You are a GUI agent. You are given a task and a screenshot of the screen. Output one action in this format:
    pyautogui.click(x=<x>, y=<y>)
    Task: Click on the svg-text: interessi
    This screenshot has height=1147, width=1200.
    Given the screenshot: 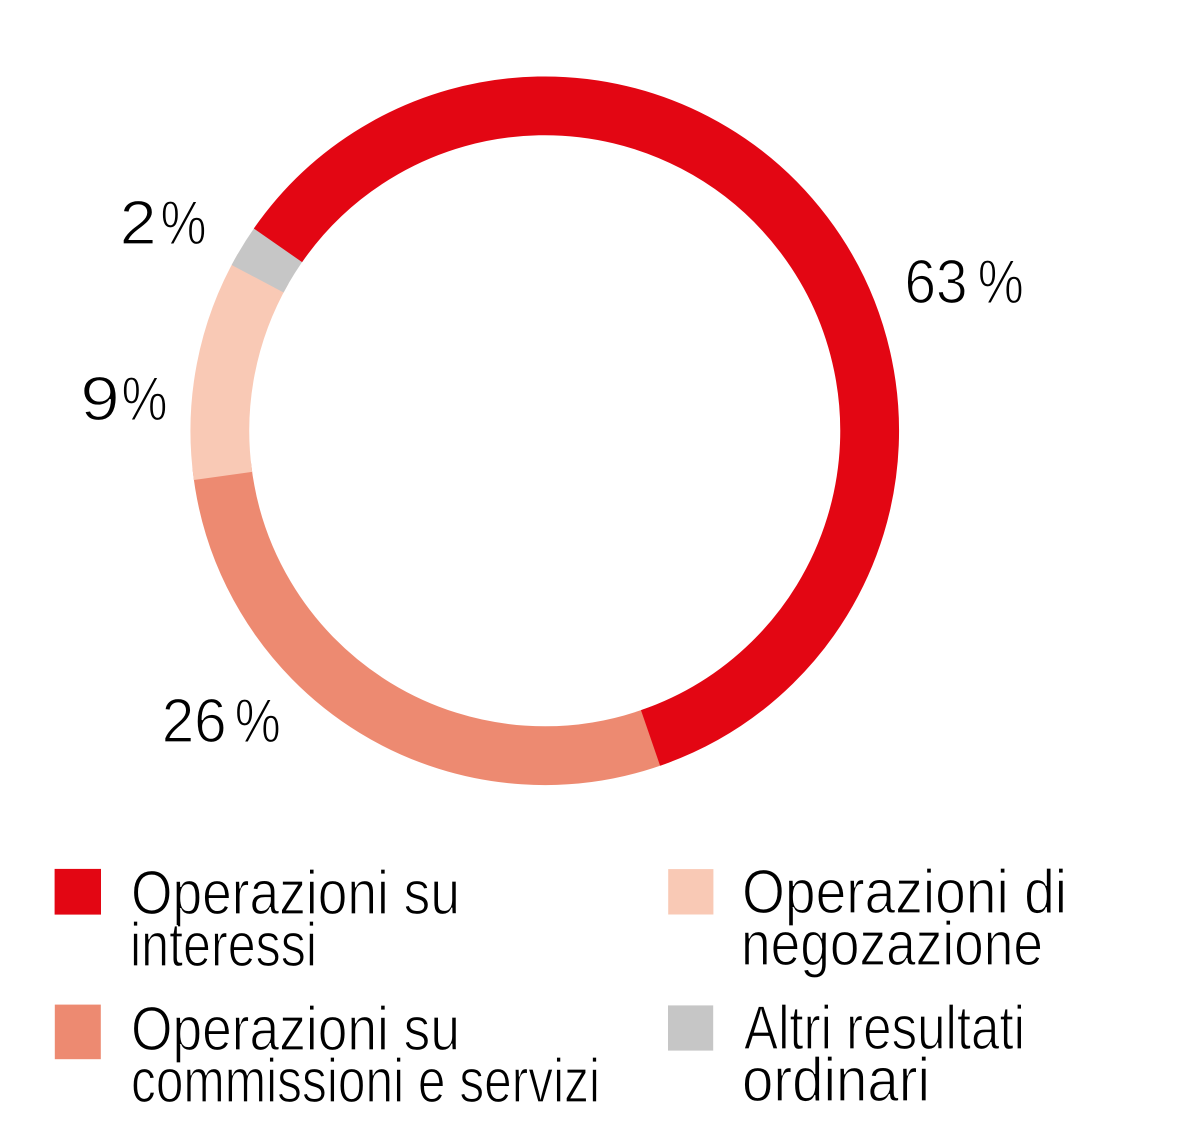 What is the action you would take?
    pyautogui.click(x=223, y=945)
    